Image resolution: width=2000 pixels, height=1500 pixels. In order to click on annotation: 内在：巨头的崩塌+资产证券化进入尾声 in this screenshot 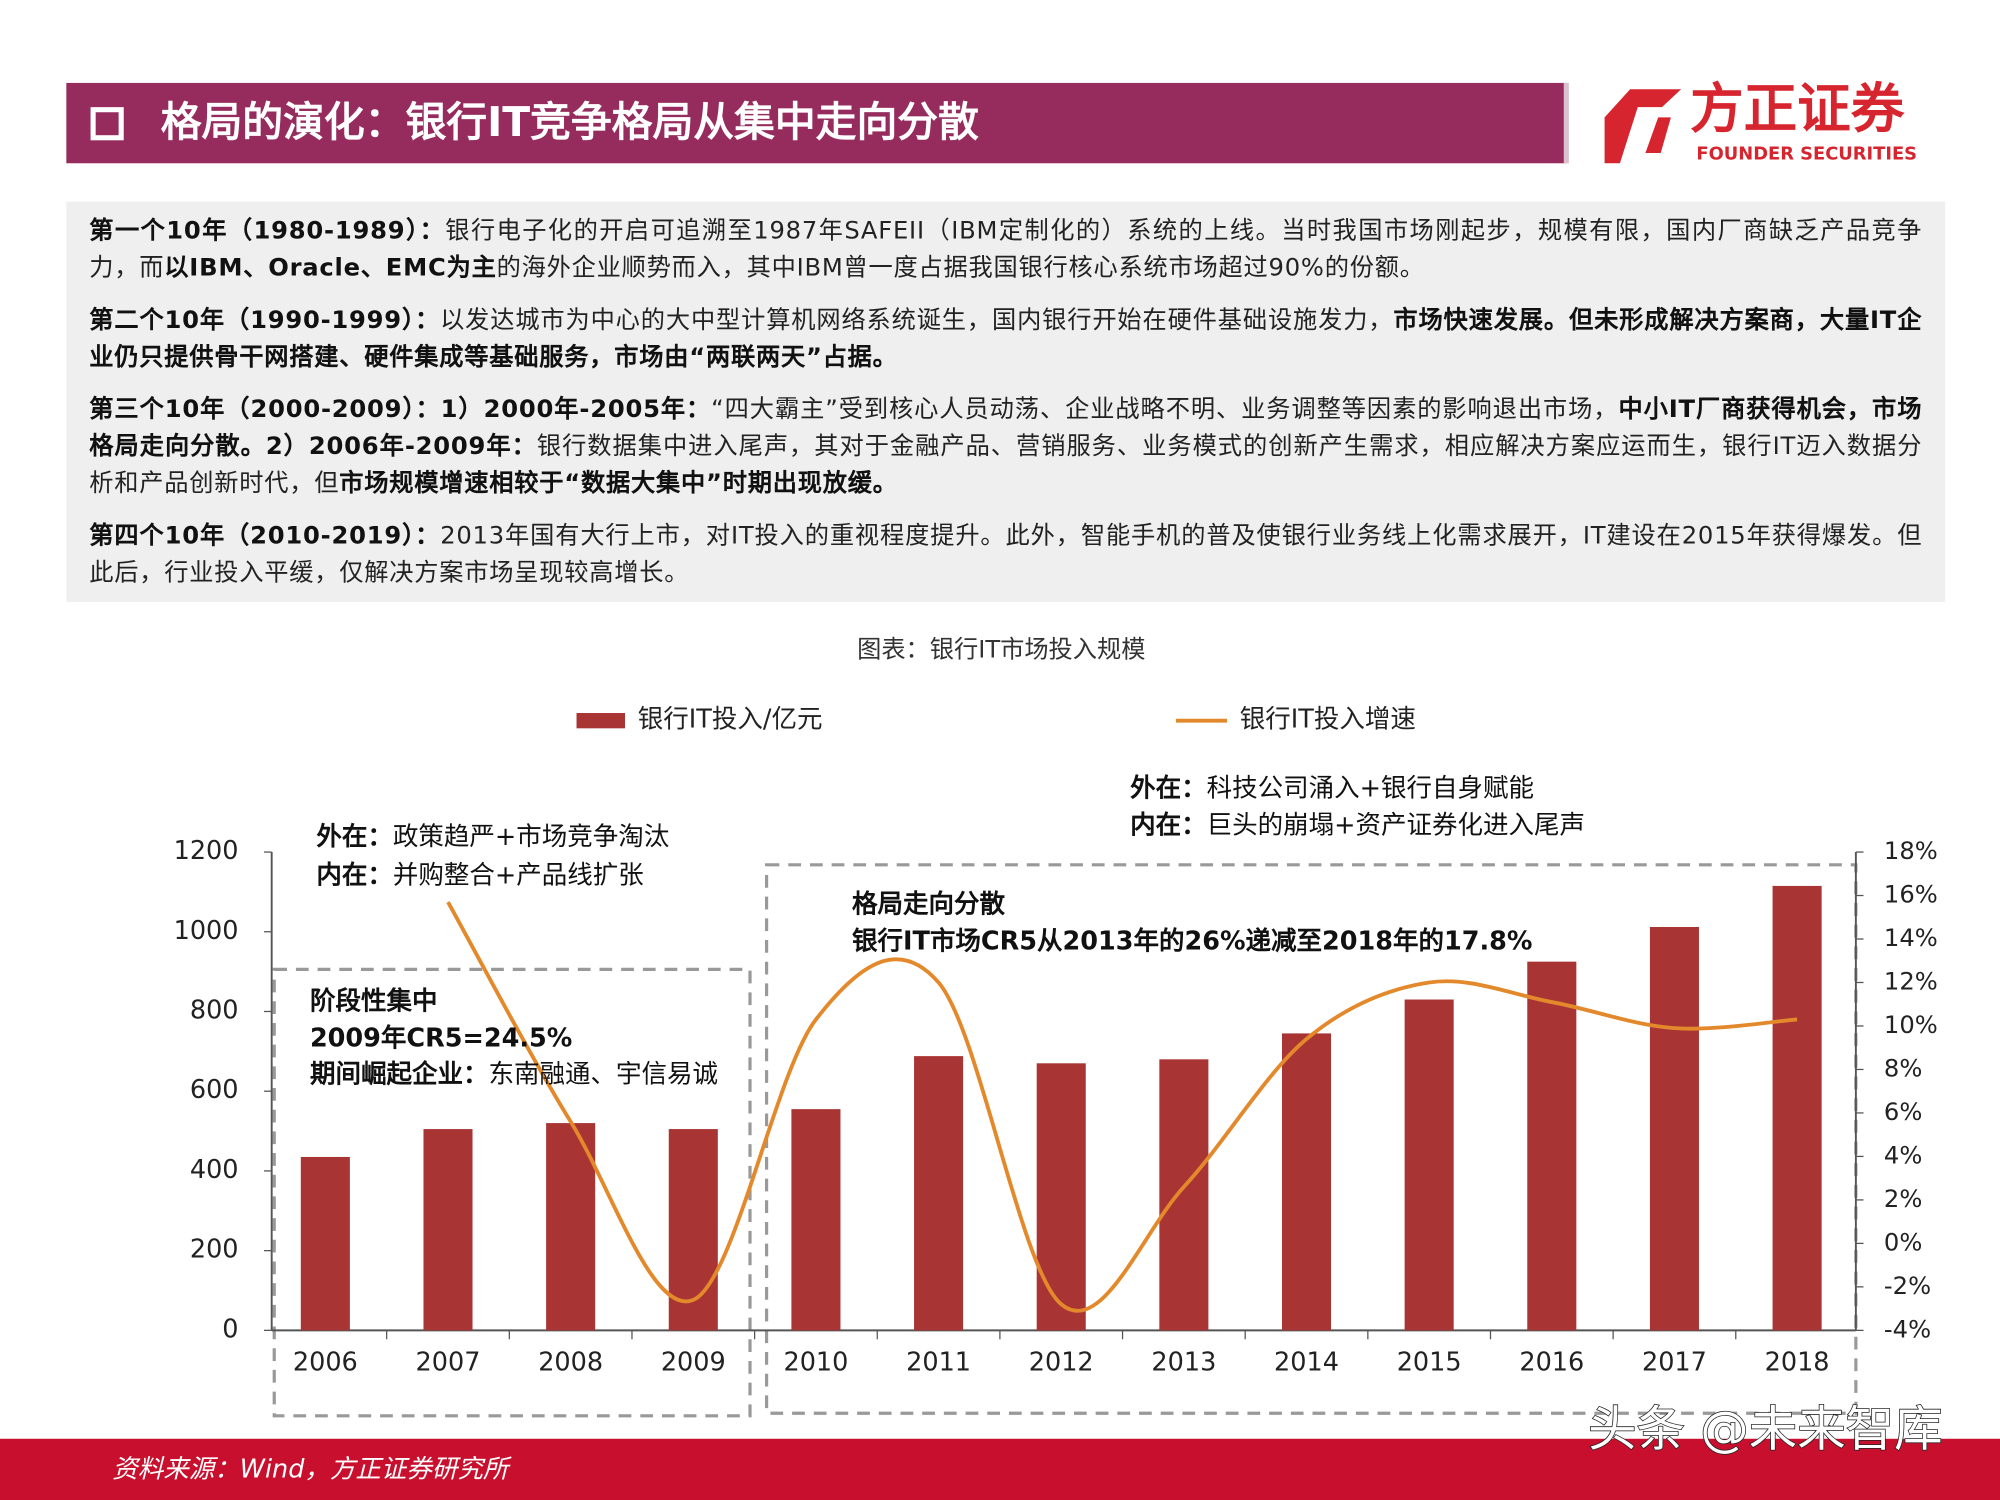, I will do `click(1357, 826)`.